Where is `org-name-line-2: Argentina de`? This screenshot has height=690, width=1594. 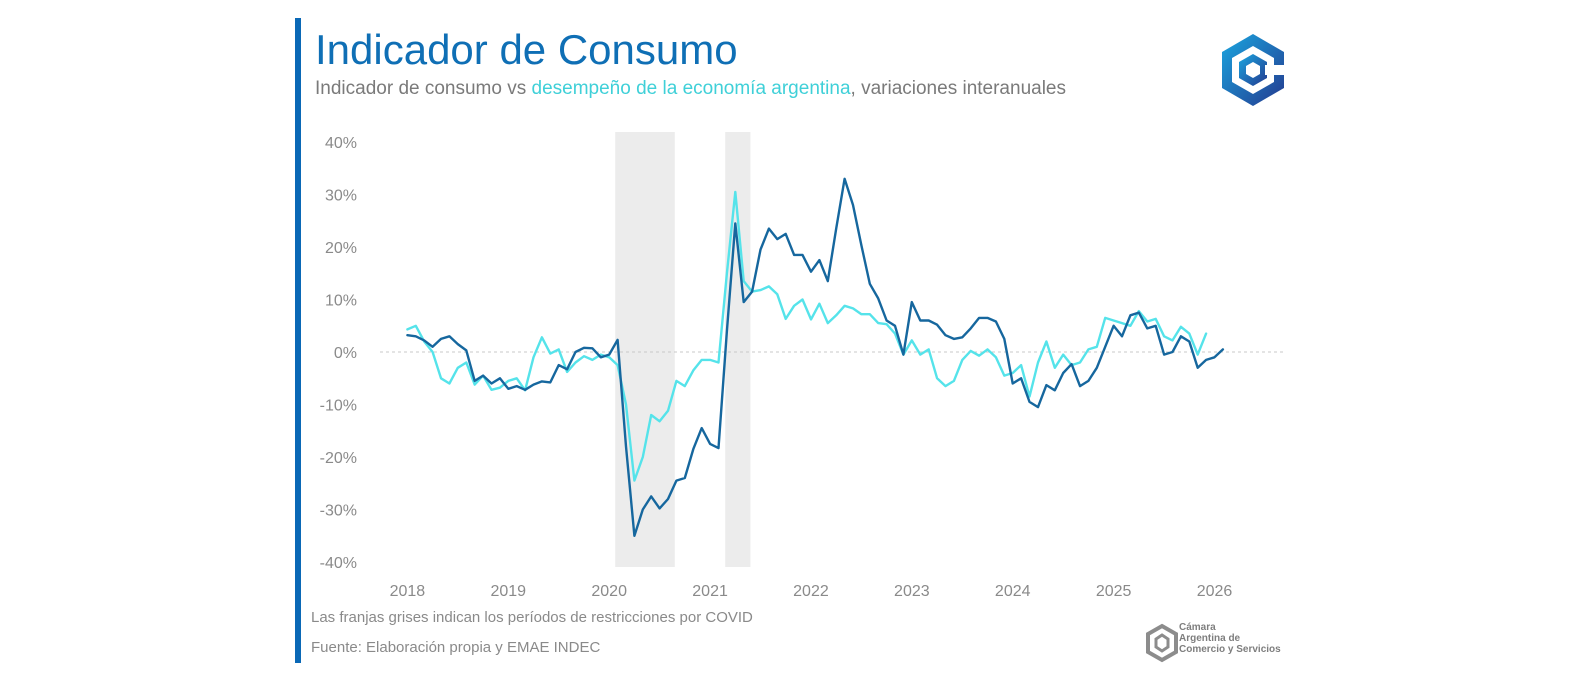
org-name-line-2: Argentina de is located at coordinates (1210, 638).